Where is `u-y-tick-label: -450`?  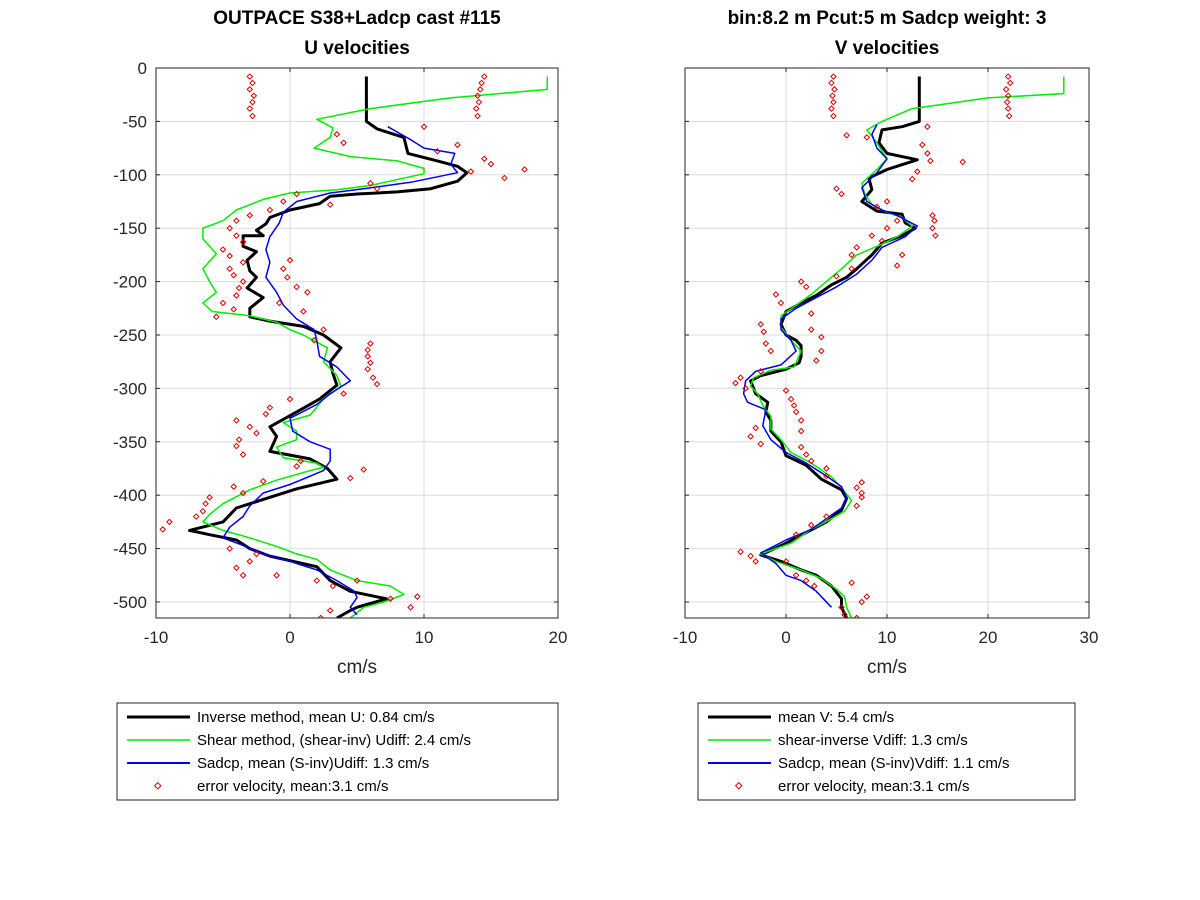 u-y-tick-label: -450 is located at coordinates (130, 549).